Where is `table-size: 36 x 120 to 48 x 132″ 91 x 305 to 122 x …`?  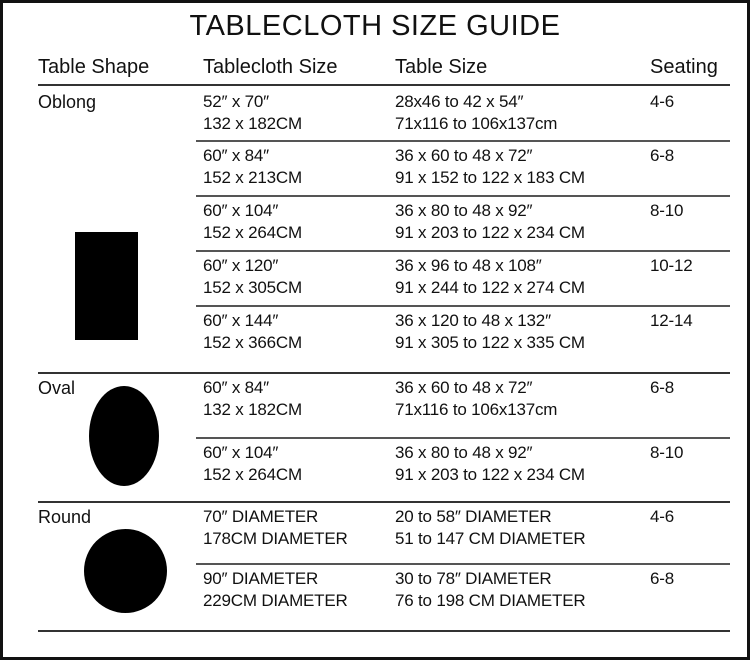 table-size: 36 x 120 to 48 x 132″ 91 x 305 to 122 x … is located at coordinates (490, 331).